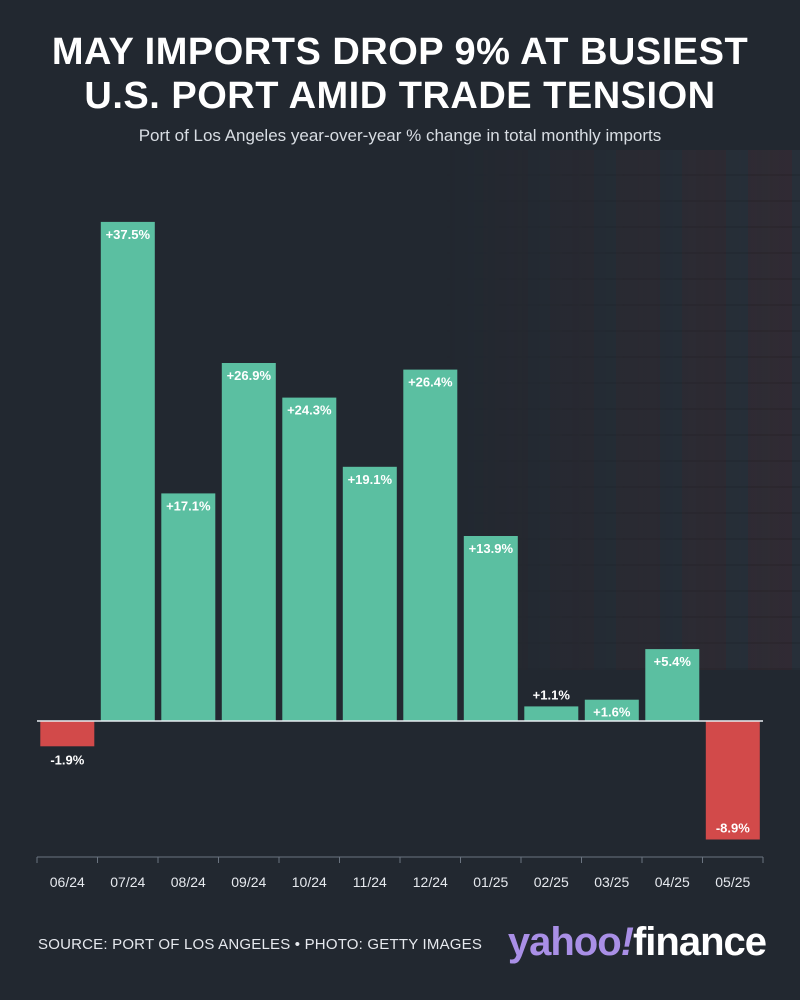 The image size is (800, 1000). Describe the element at coordinates (249, 375) in the screenshot. I see `data-label-09/24: +26.9%` at that location.